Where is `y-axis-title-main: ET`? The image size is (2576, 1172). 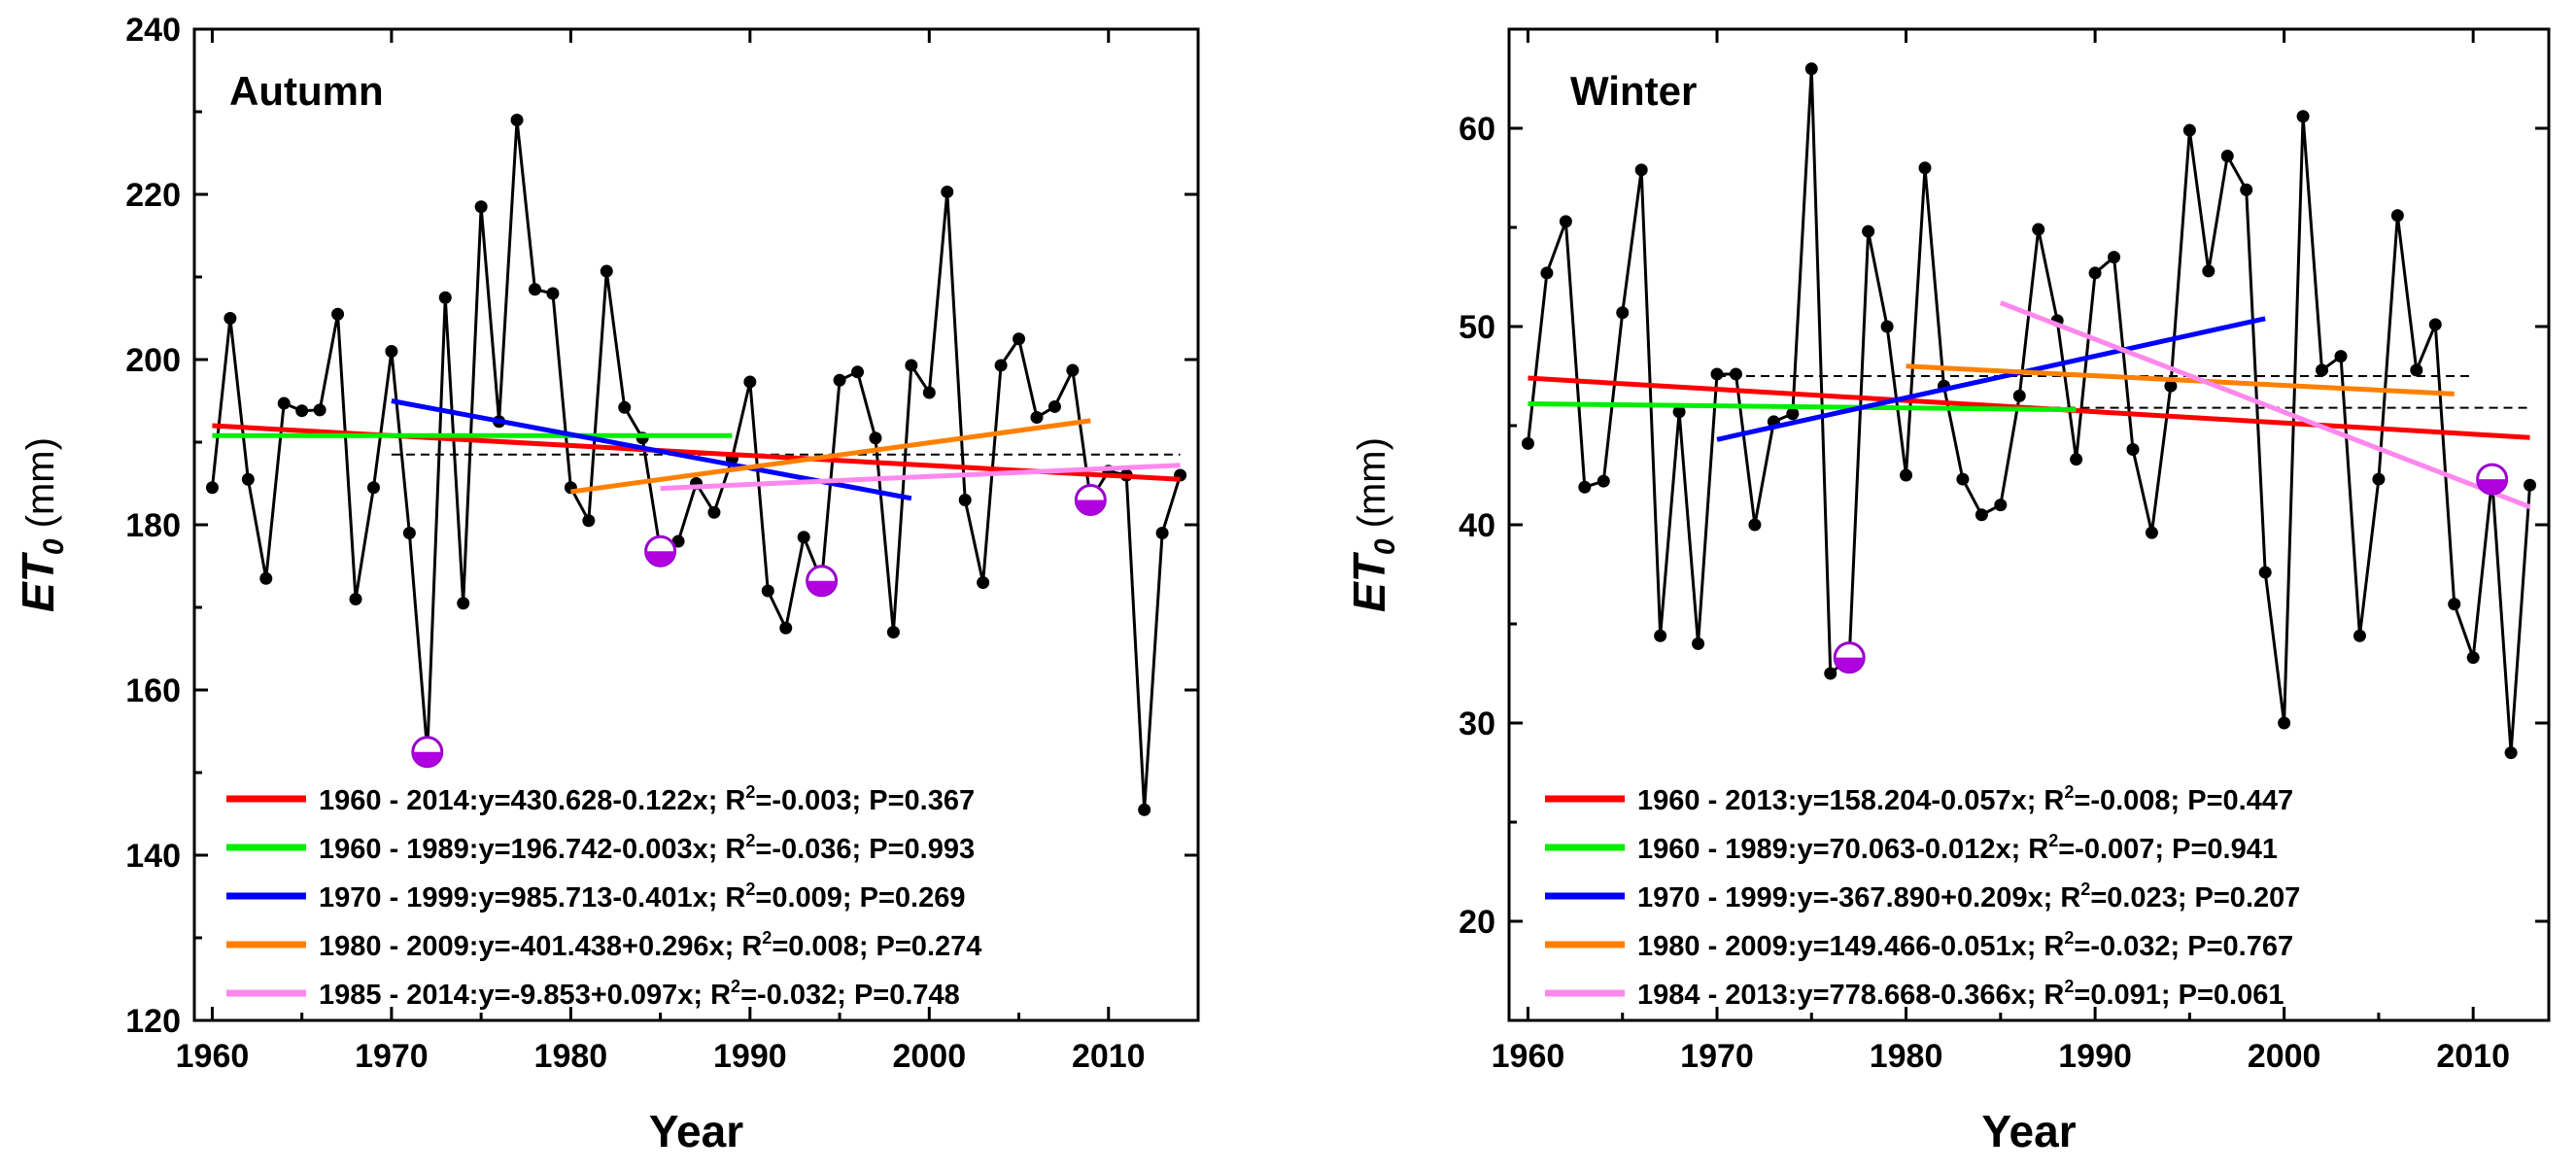 y-axis-title-main: ET is located at coordinates (1369, 582).